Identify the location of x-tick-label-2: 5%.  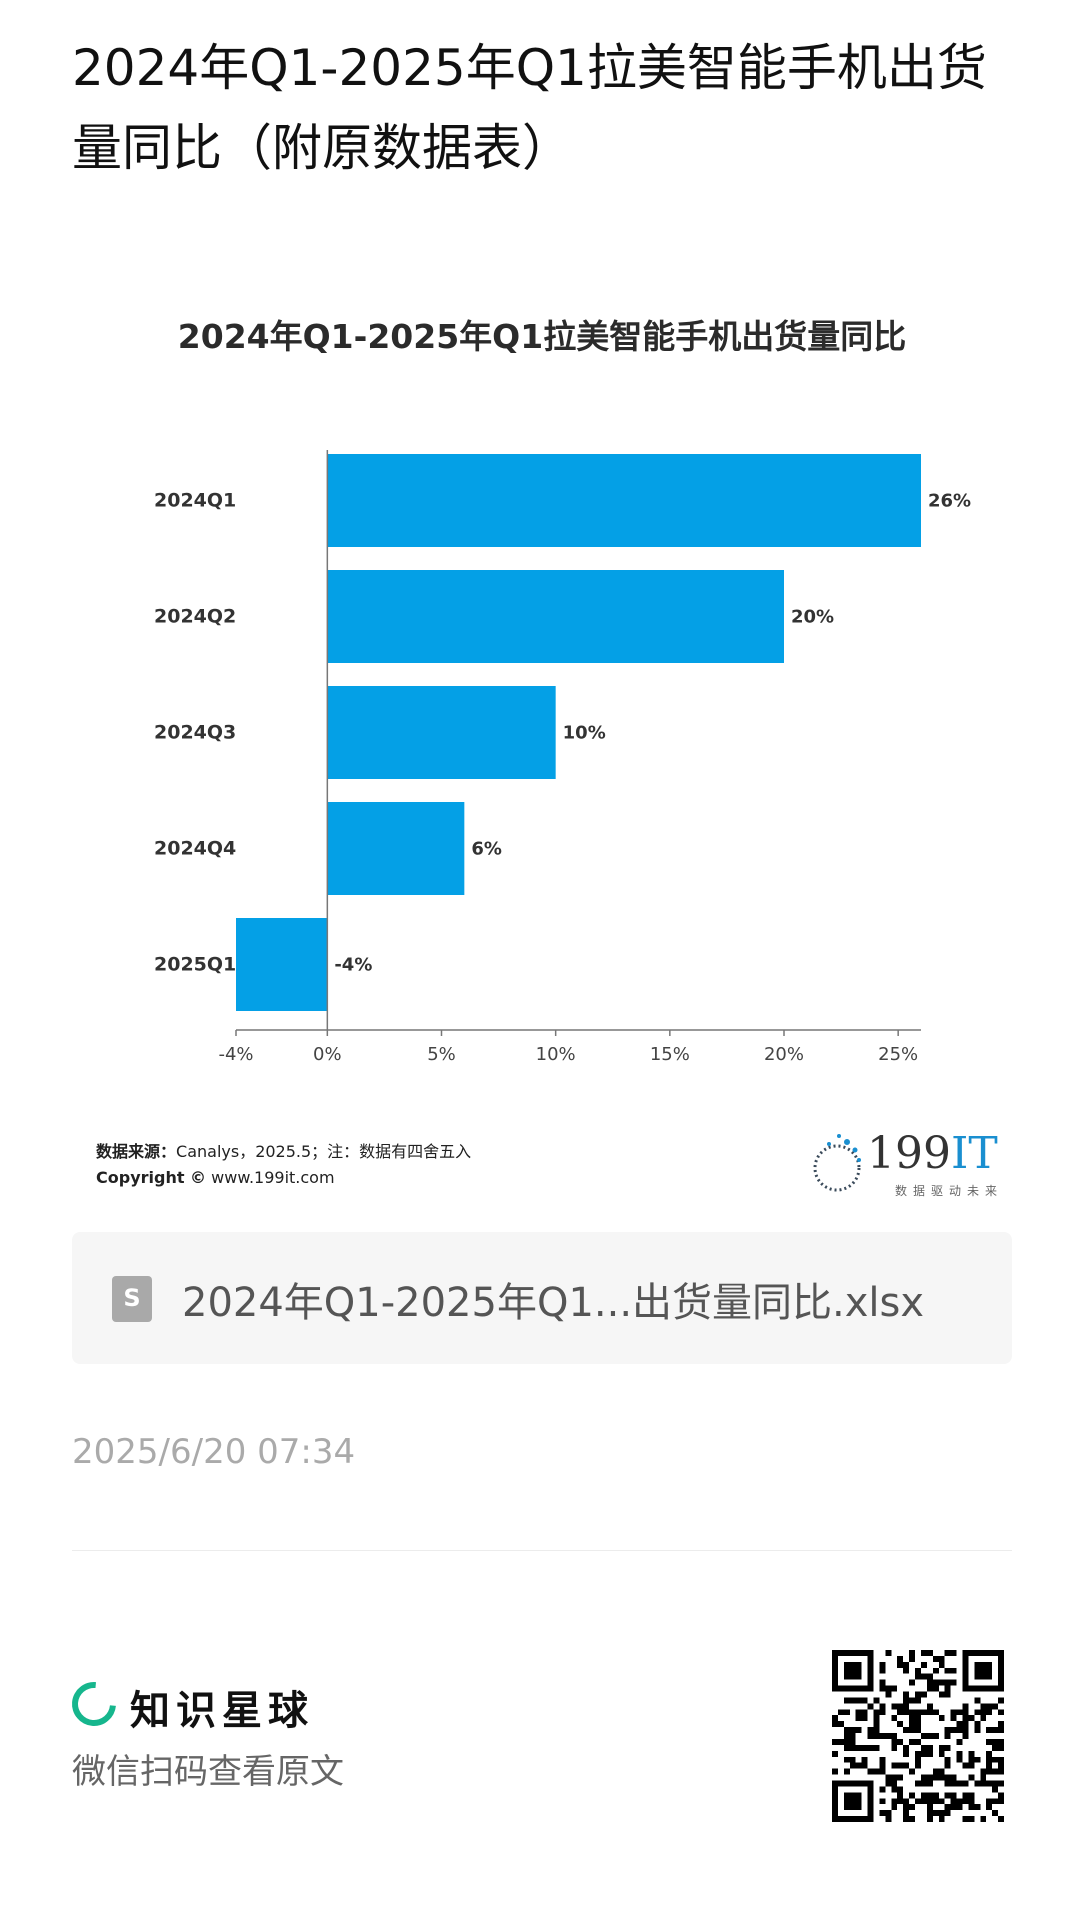
(441, 1054).